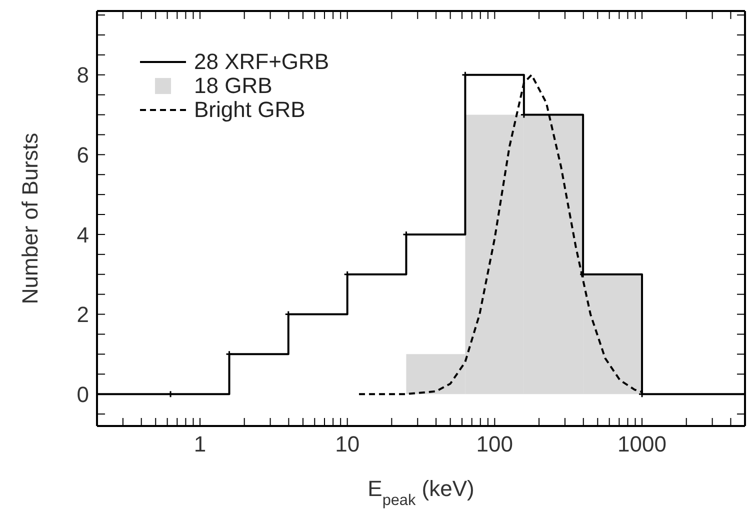  I want to click on y-tick-label: 0, so click(82, 394).